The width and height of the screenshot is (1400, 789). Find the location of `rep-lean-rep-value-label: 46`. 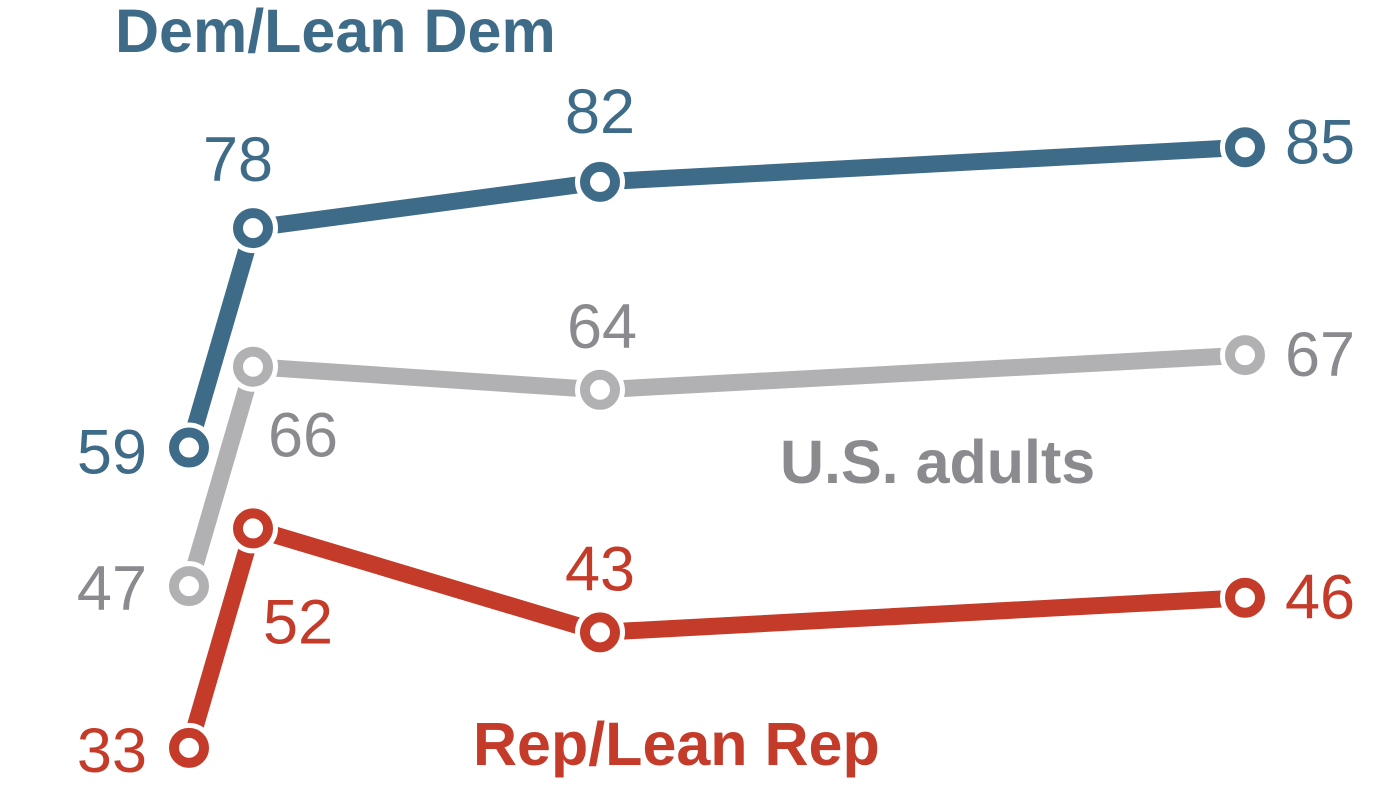

rep-lean-rep-value-label: 46 is located at coordinates (1320, 598).